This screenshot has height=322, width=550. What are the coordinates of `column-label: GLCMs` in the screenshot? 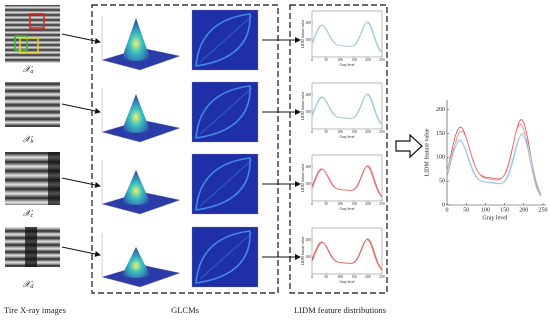 It's located at (185, 310).